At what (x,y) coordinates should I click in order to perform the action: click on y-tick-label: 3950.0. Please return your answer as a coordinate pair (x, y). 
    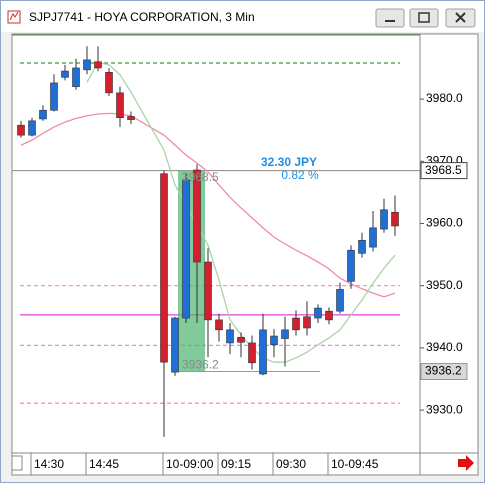
    Looking at the image, I should click on (444, 285).